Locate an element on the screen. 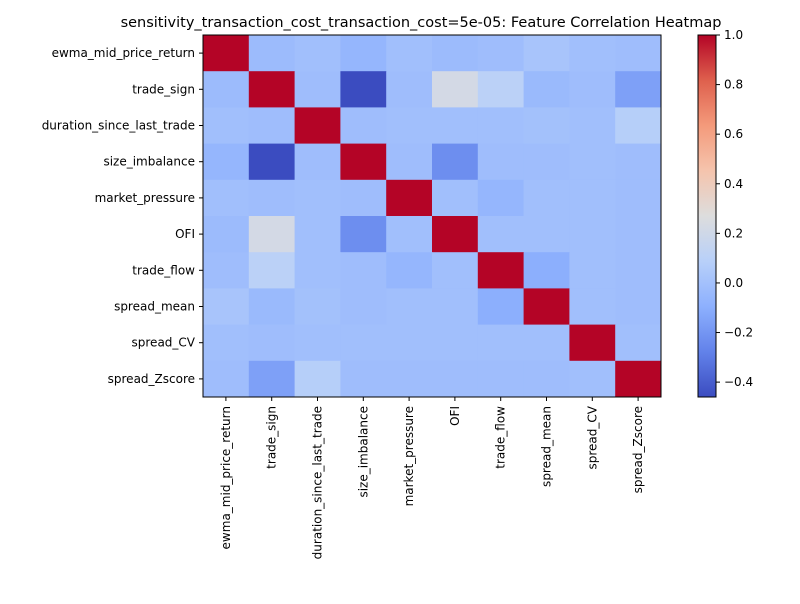 Image resolution: width=800 pixels, height=604 pixels. colorbar is located at coordinates (707, 216).